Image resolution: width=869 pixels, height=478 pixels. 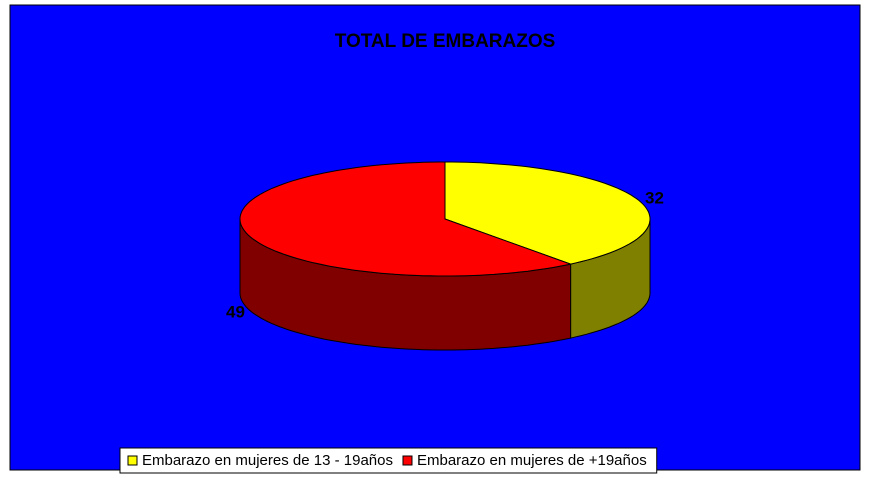 I want to click on data-label: 32, so click(x=654, y=198).